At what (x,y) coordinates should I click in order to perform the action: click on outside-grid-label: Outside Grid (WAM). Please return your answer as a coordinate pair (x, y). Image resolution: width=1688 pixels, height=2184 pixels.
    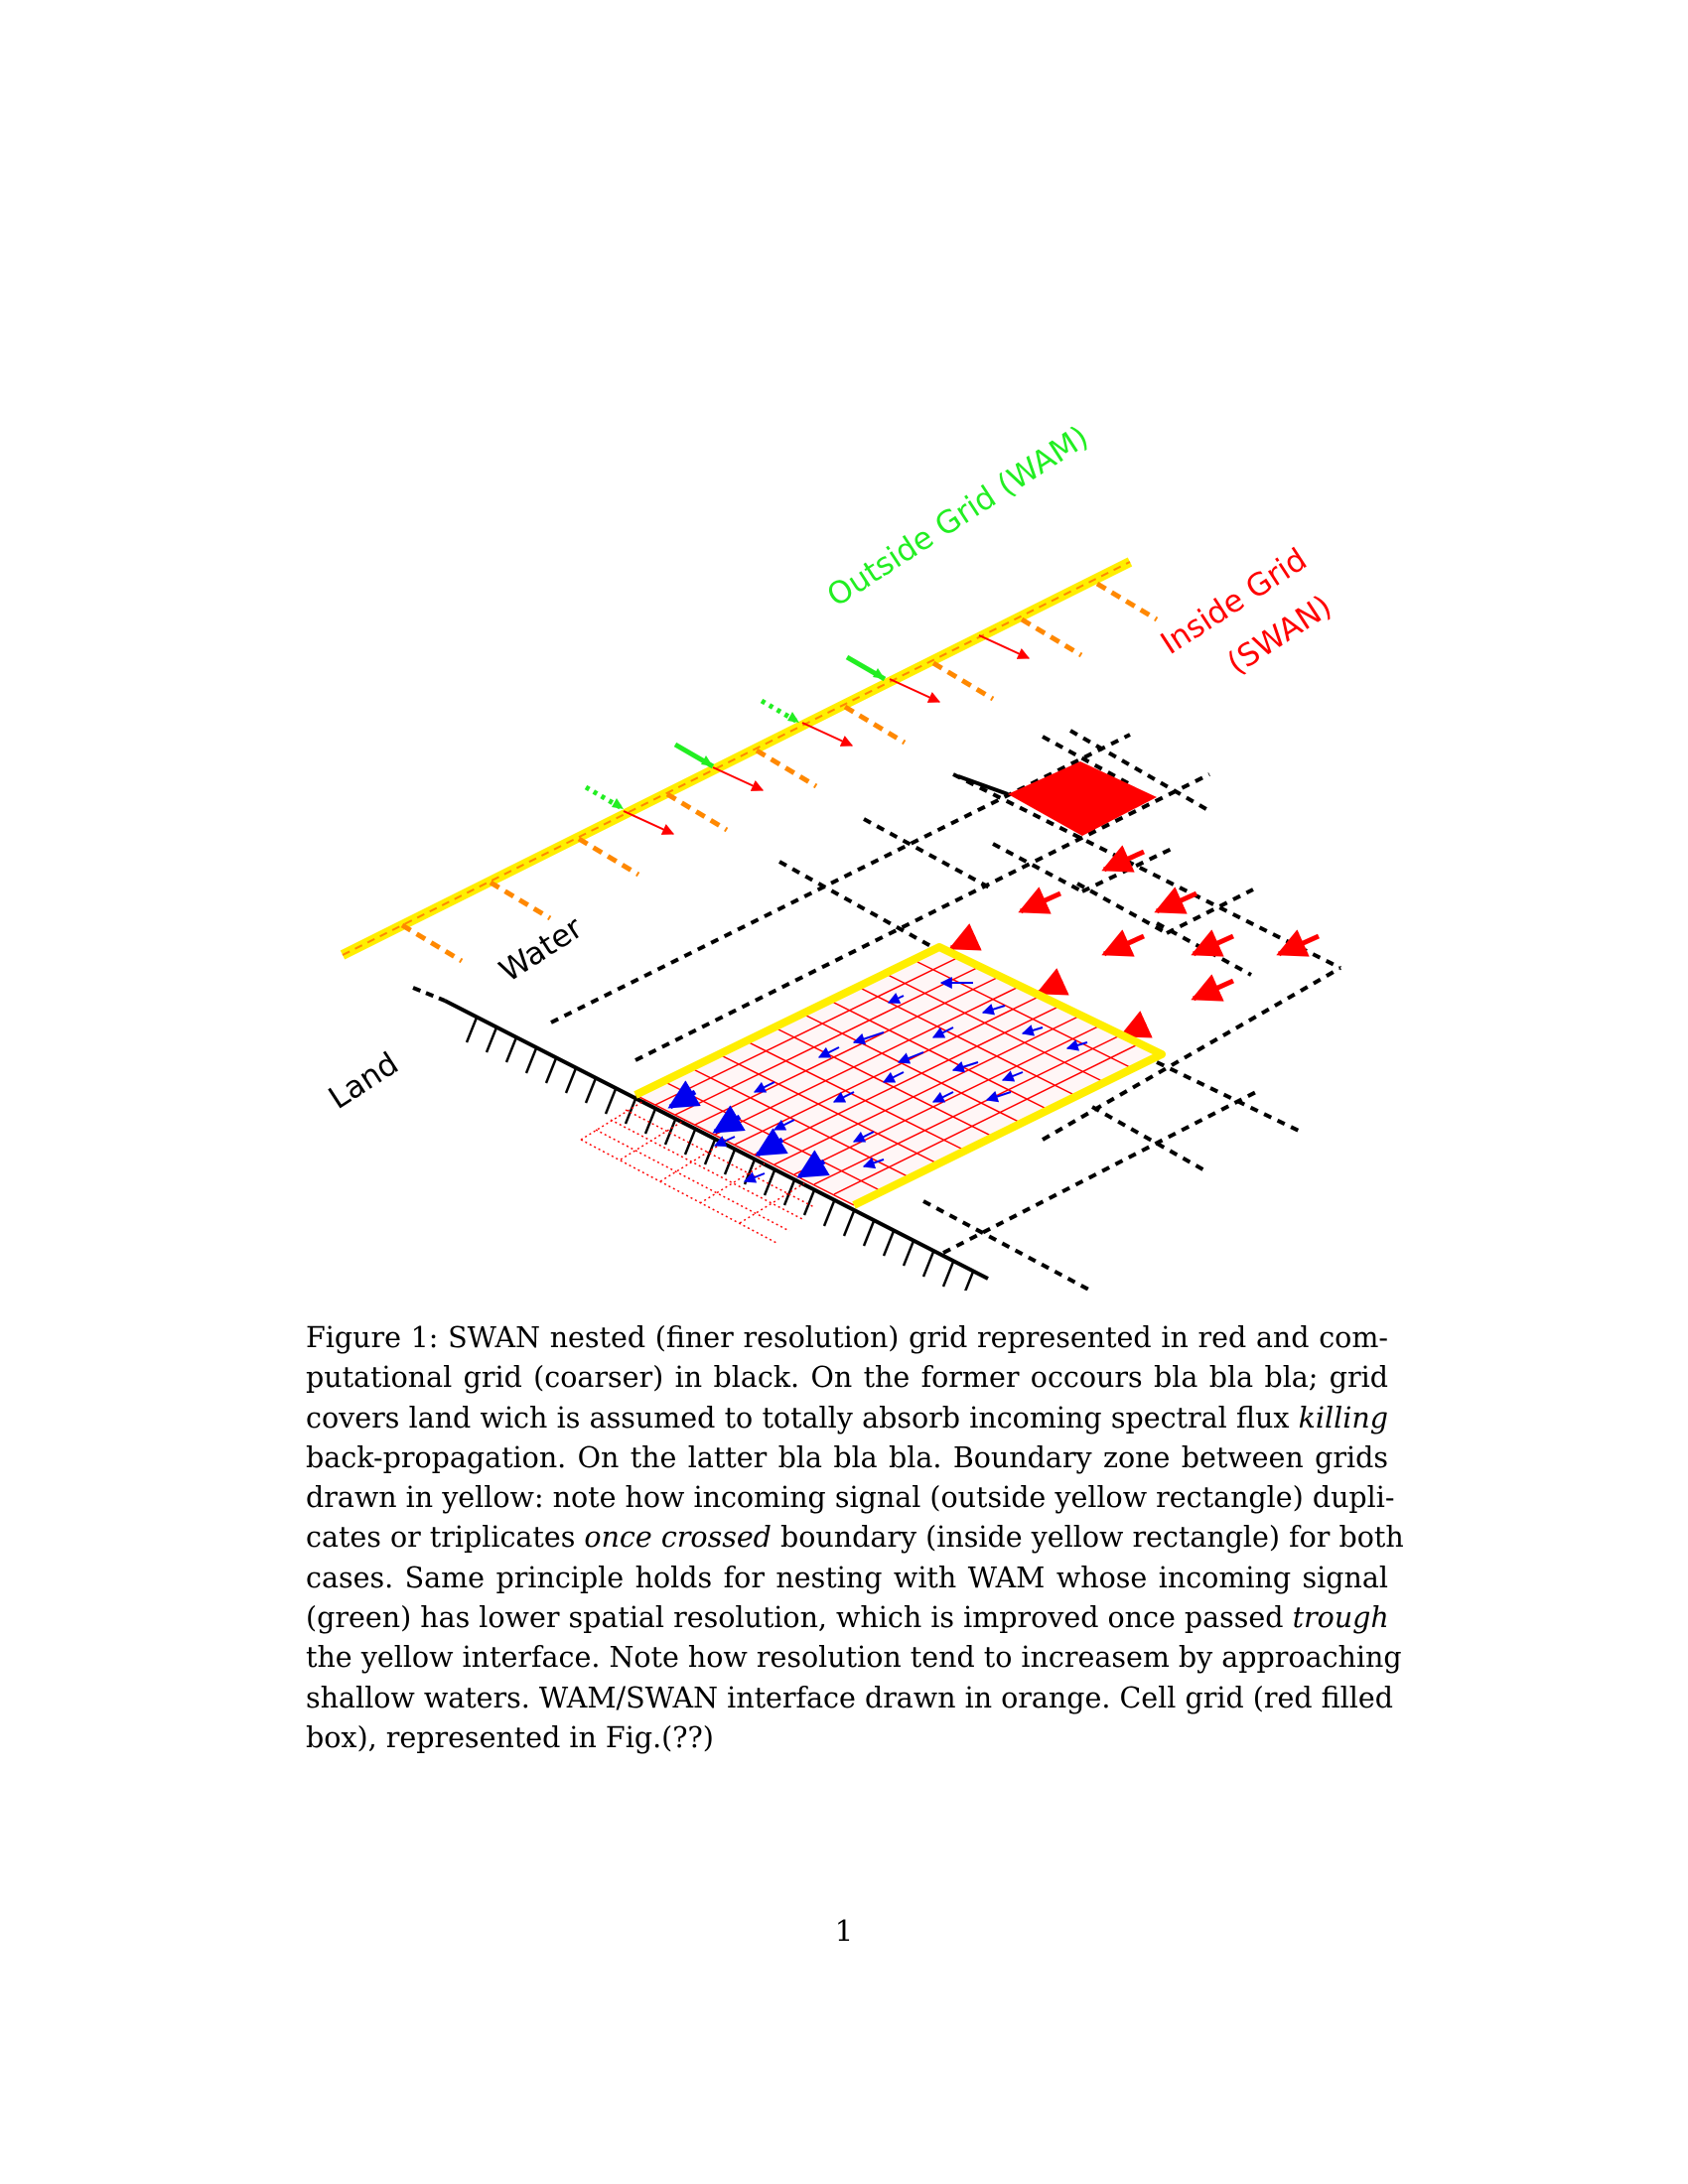
    Looking at the image, I should click on (958, 516).